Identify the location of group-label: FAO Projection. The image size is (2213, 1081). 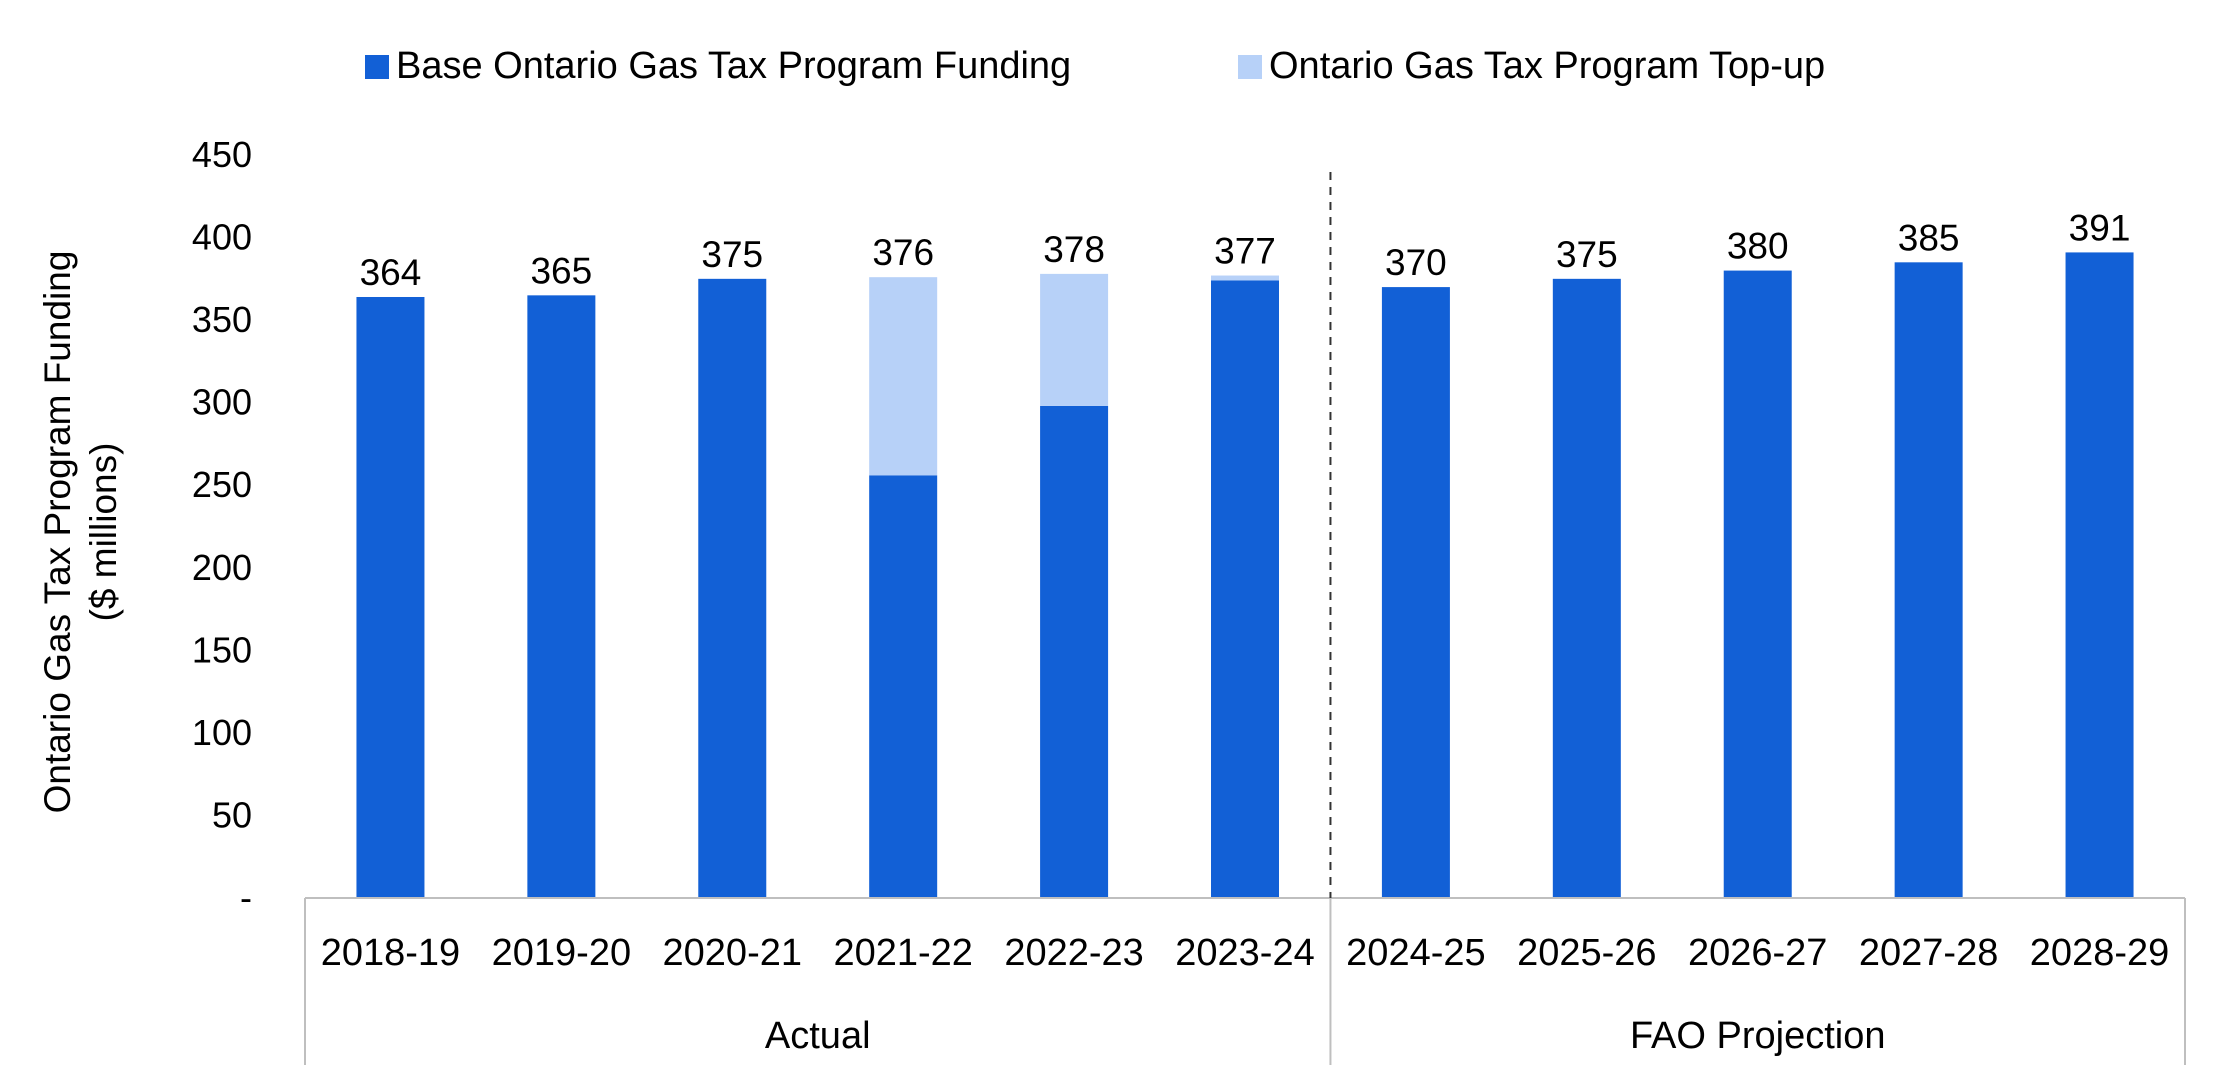
(1758, 1036).